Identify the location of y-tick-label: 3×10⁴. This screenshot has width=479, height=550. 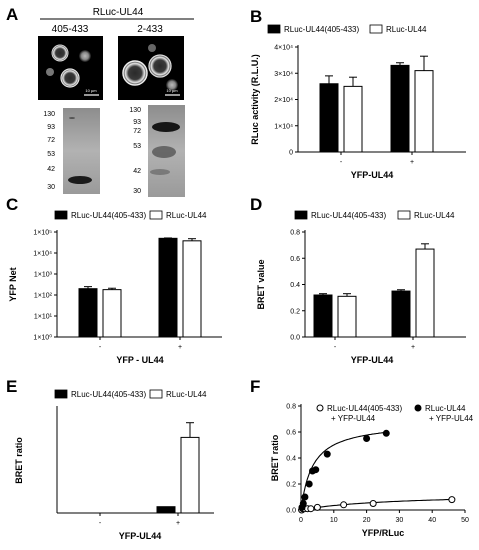
(283, 74).